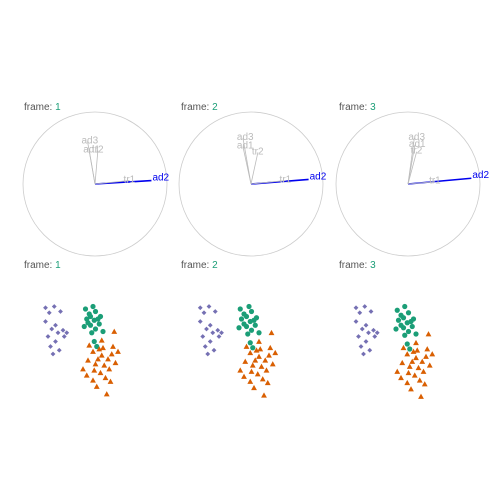 The height and width of the screenshot is (504, 504). I want to click on frame-number: 1, so click(58, 265).